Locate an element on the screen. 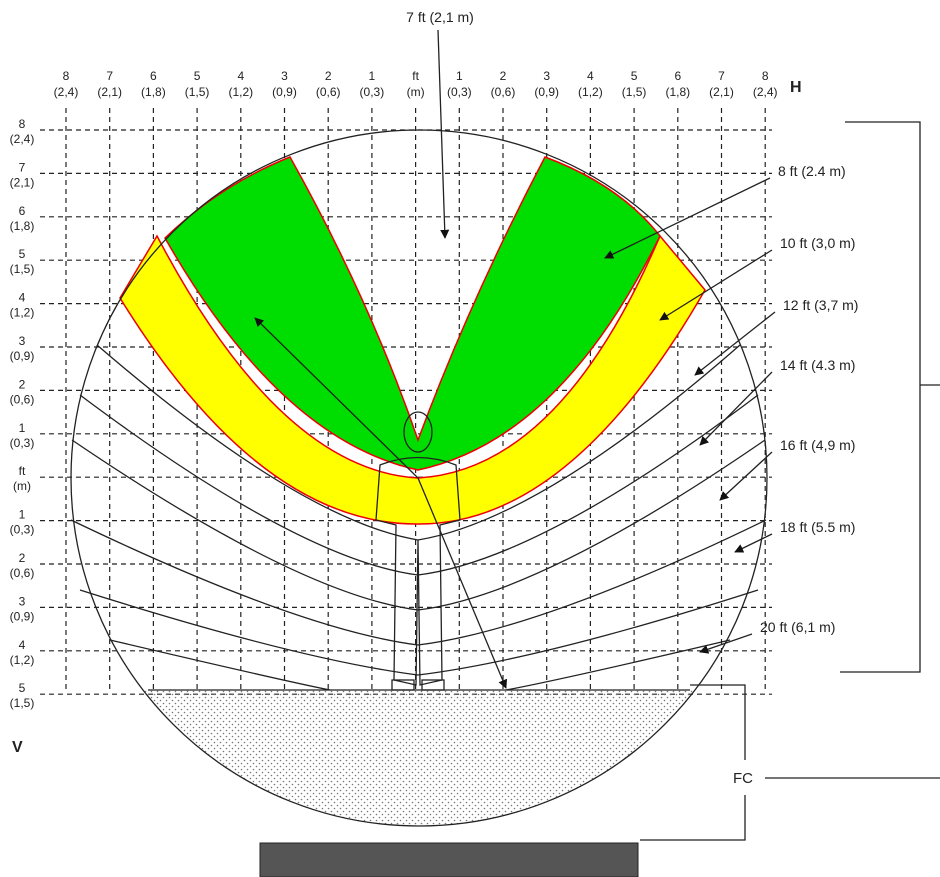 The width and height of the screenshot is (940, 877). v-tick-m: (2,1) is located at coordinates (22, 182).